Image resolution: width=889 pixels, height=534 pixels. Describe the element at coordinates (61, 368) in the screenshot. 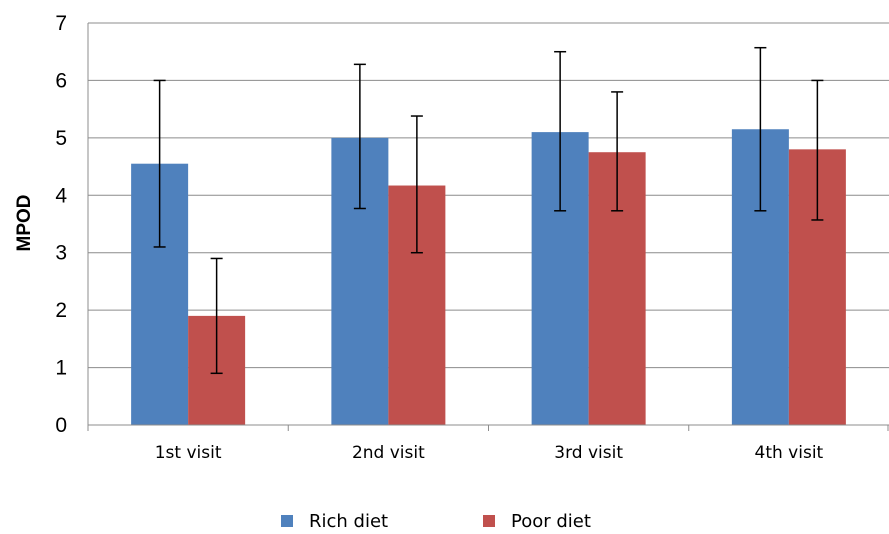

I see `y-tick-label: 1` at that location.